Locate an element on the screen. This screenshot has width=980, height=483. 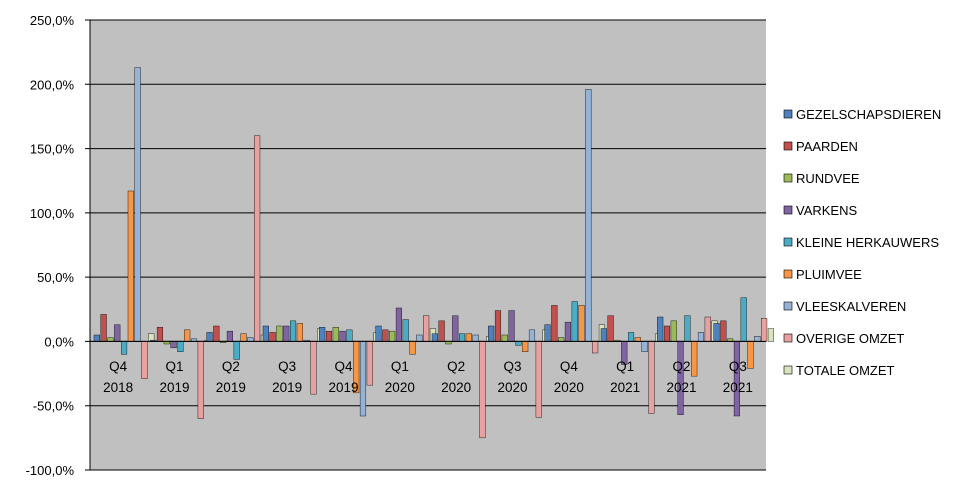
legend-label: VARKENS is located at coordinates (826, 210).